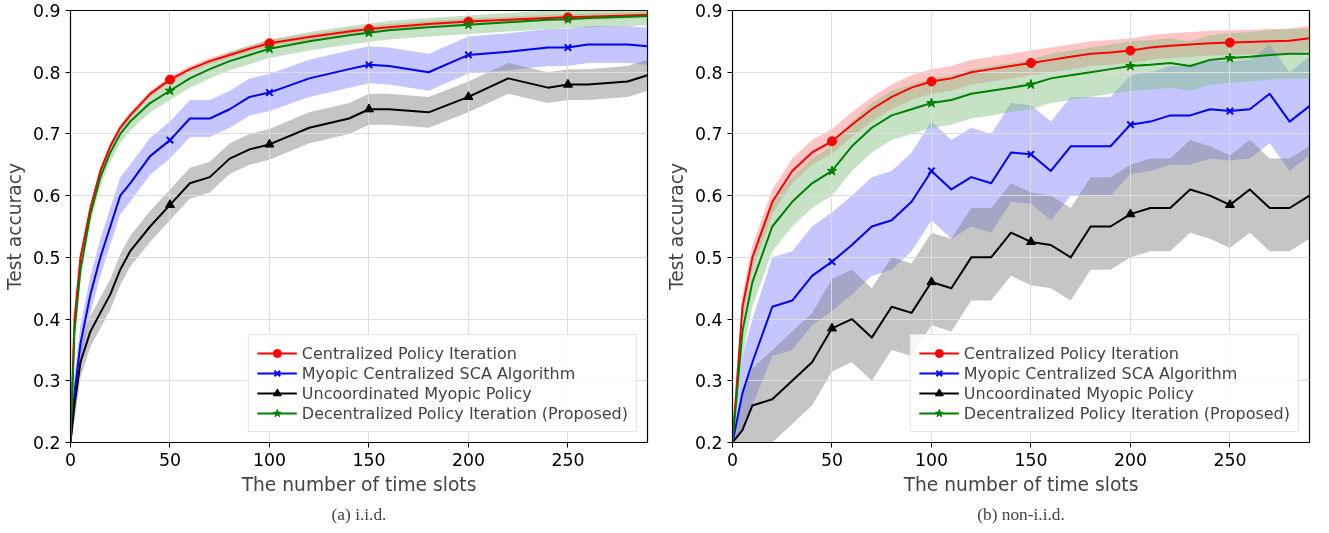 The height and width of the screenshot is (533, 1329). Describe the element at coordinates (359, 514) in the screenshot. I see `text: (a) i.i.d.` at that location.